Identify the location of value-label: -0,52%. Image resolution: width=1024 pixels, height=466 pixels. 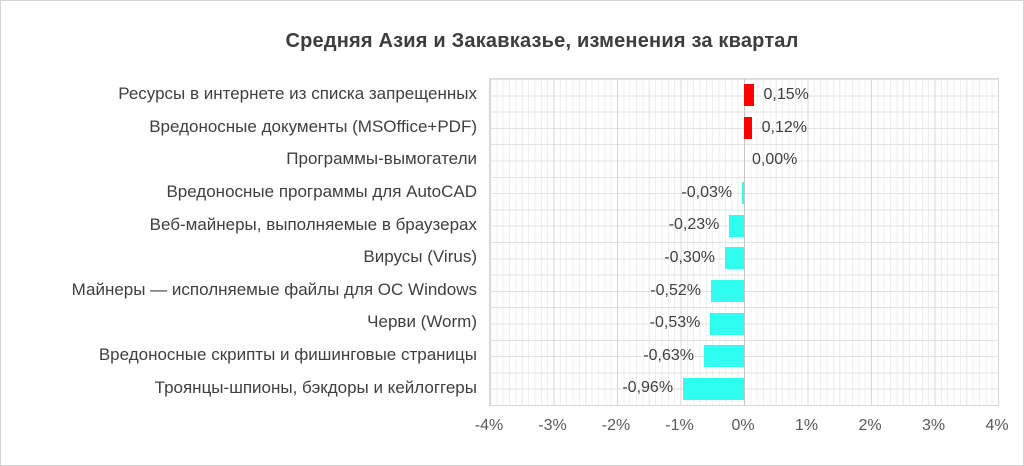
(675, 290).